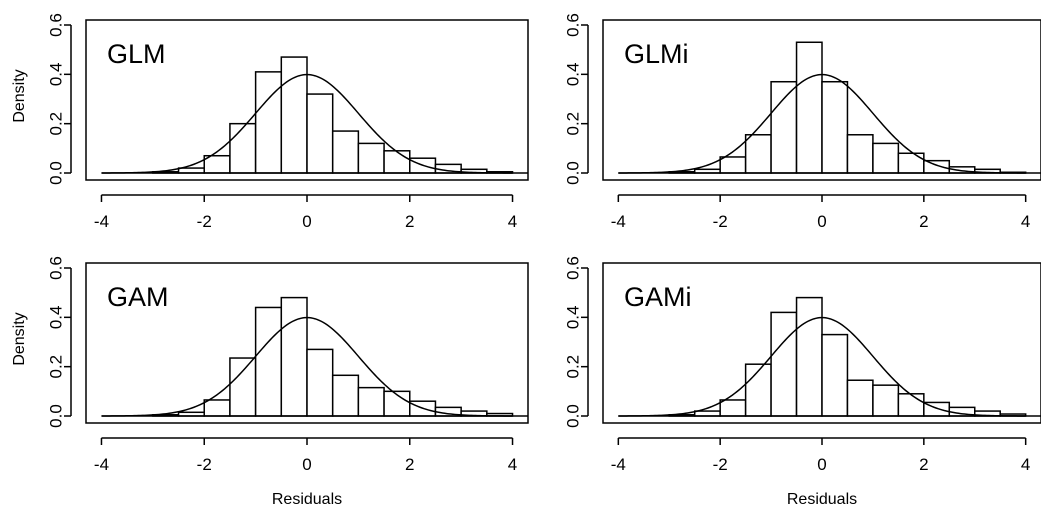 The width and height of the screenshot is (1041, 516). Describe the element at coordinates (658, 297) in the screenshot. I see `panel-label: GAMi` at that location.